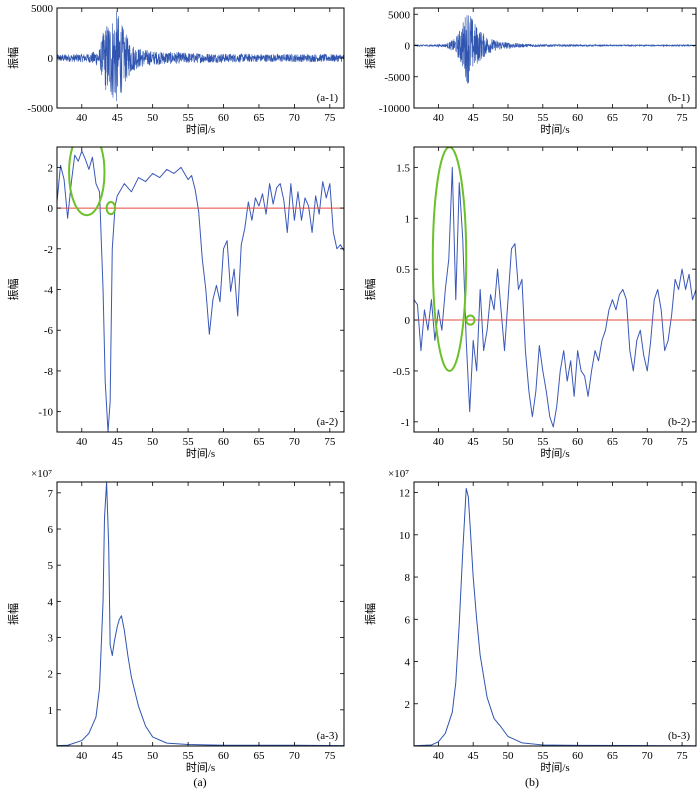  Describe the element at coordinates (403, 270) in the screenshot. I see `y-tick-label: 0.5` at that location.